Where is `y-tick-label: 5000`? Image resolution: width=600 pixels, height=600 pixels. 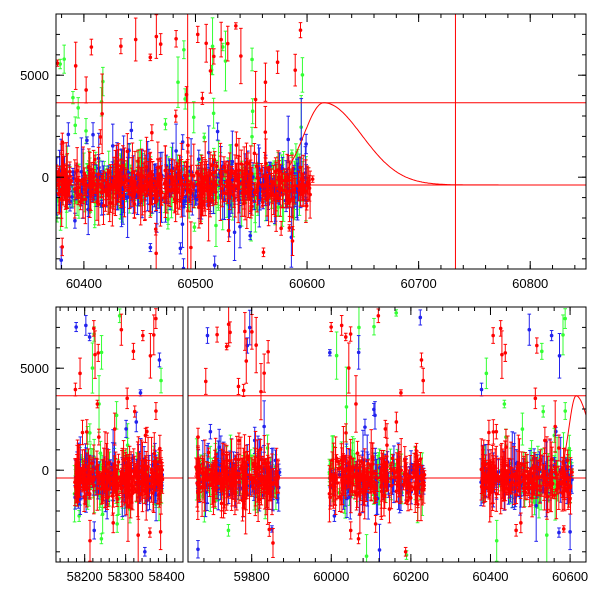 y-tick-label: 5000 is located at coordinates (34, 75).